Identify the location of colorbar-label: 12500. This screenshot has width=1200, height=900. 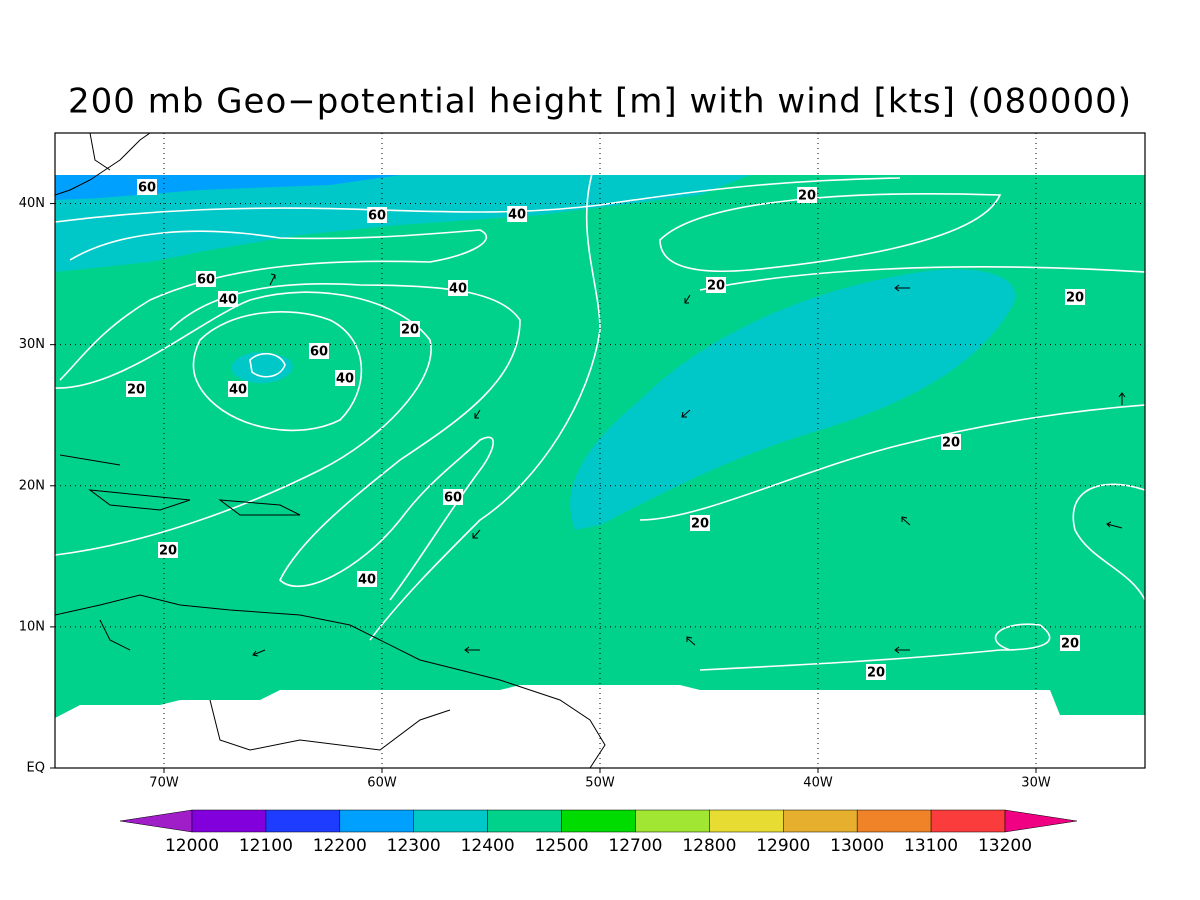
(561, 846).